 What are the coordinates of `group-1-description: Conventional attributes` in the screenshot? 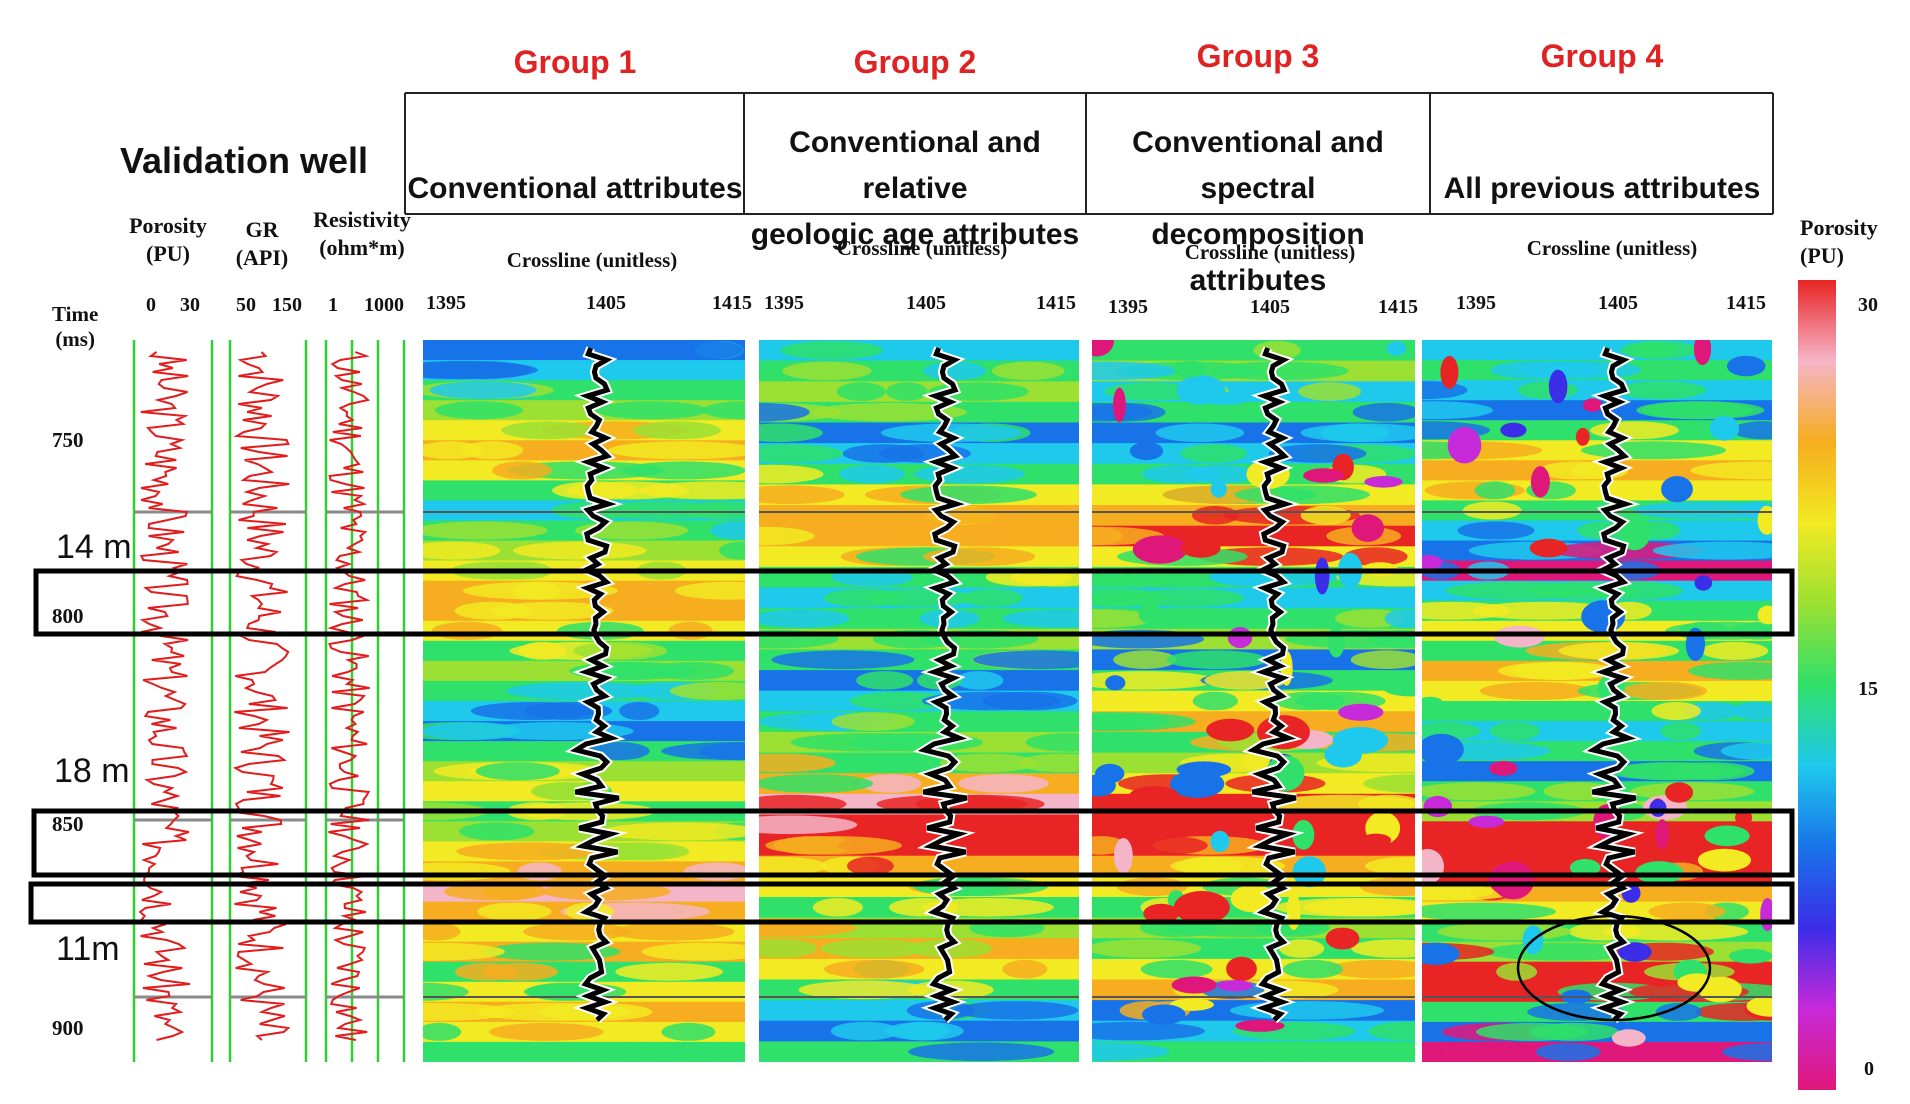 It's located at (575, 189).